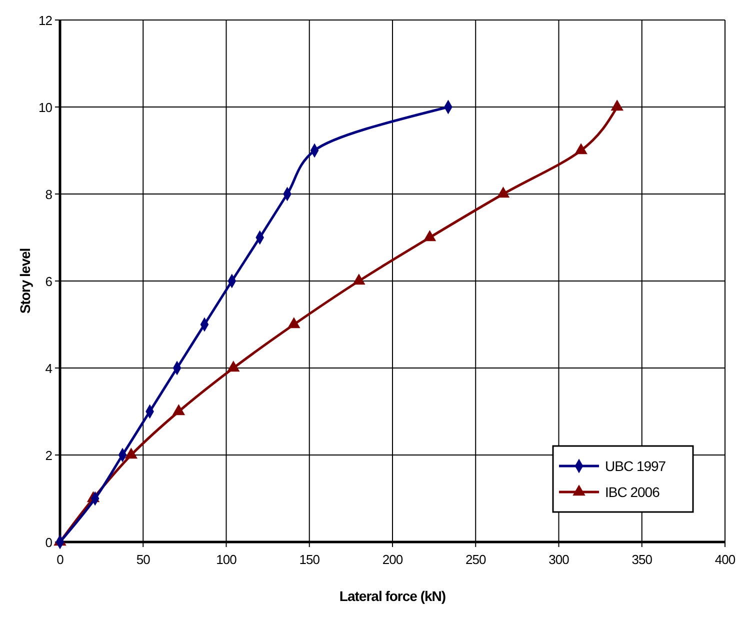  Describe the element at coordinates (226, 559) in the screenshot. I see `x-tick-label: 100` at that location.